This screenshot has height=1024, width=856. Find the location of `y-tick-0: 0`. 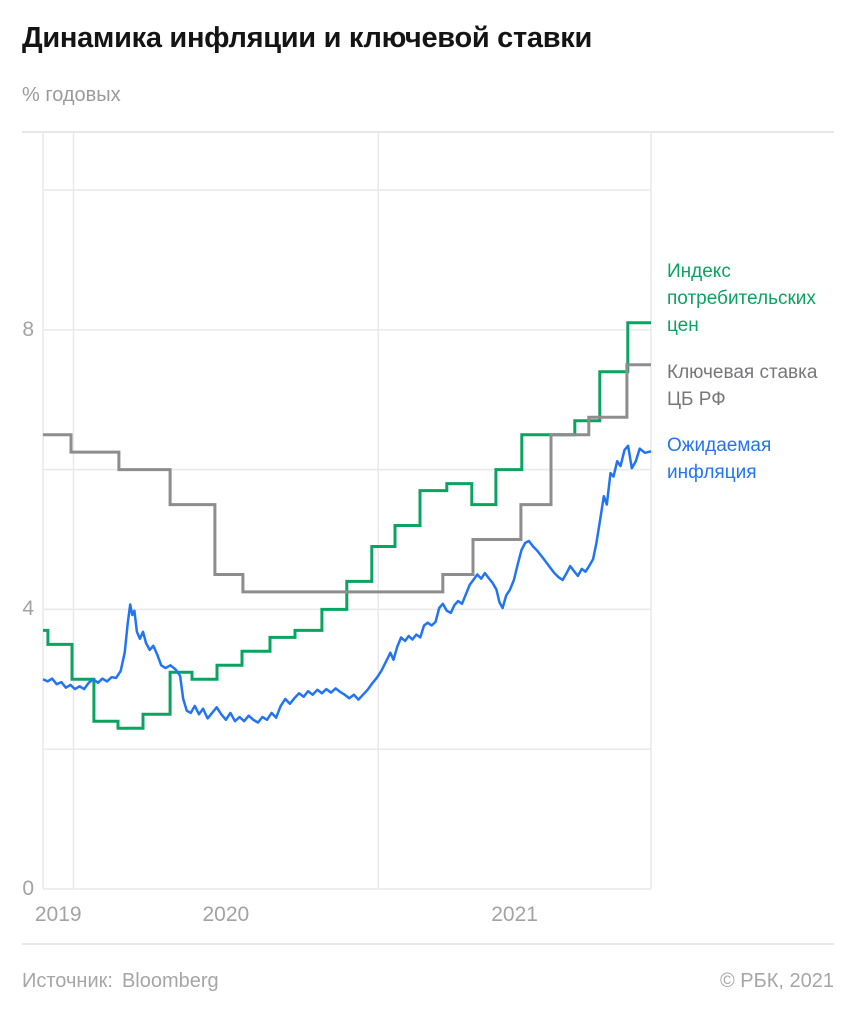

y-tick-0: 0 is located at coordinates (28, 888).